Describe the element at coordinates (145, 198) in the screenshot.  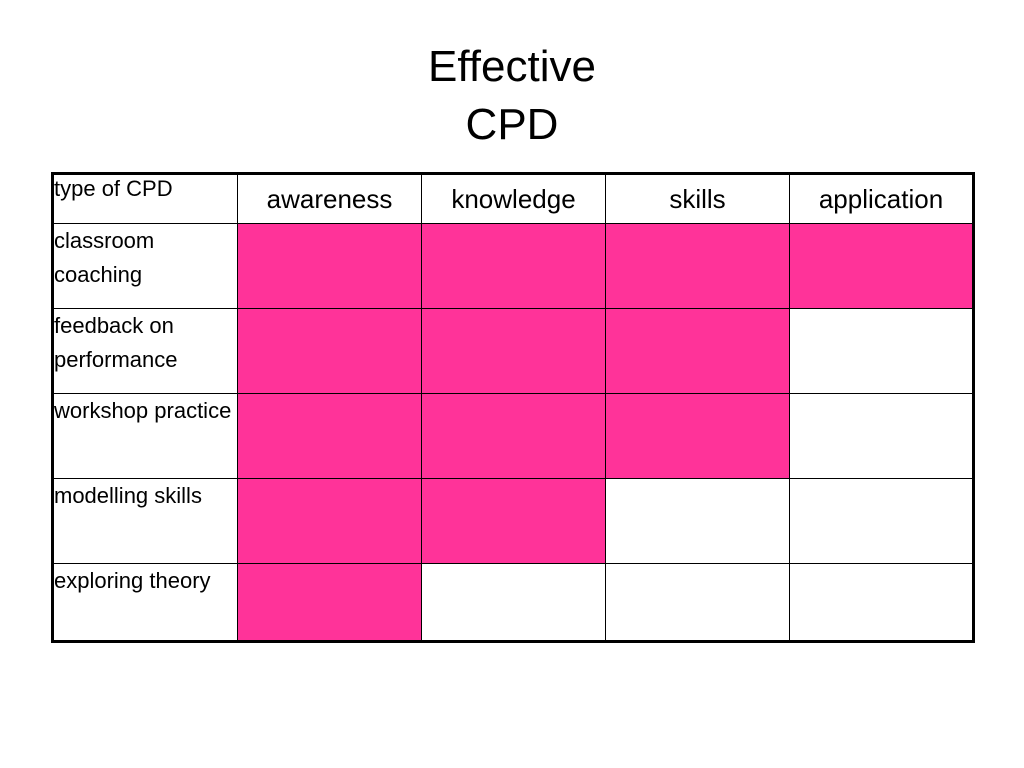
I see `corner-header-type-of-cpd: type of CPD` at that location.